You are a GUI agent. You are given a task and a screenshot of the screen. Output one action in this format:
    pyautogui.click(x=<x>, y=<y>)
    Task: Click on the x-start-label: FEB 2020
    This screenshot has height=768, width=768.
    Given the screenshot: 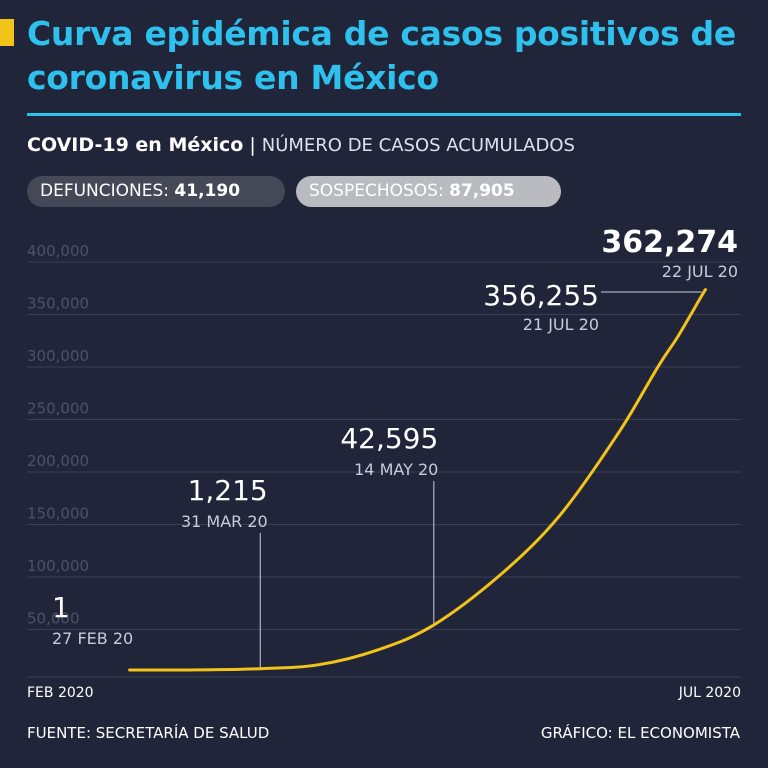 What is the action you would take?
    pyautogui.click(x=60, y=693)
    